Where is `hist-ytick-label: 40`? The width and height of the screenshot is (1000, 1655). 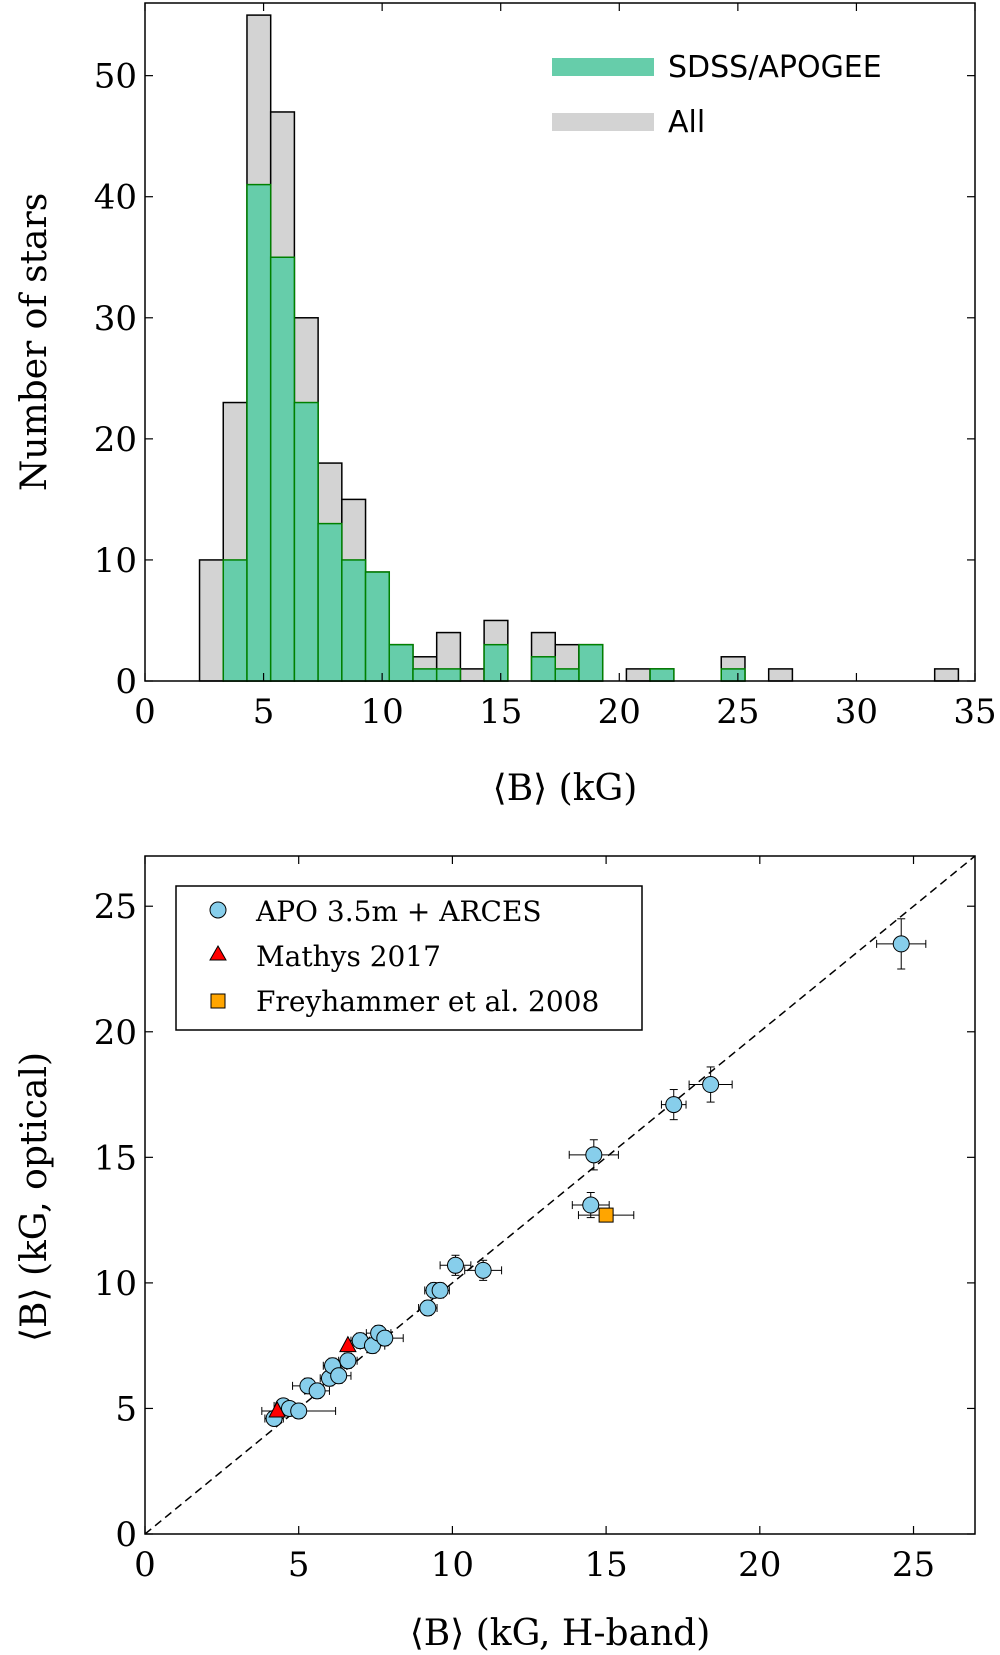
hist-ytick-label: 40 is located at coordinates (115, 198).